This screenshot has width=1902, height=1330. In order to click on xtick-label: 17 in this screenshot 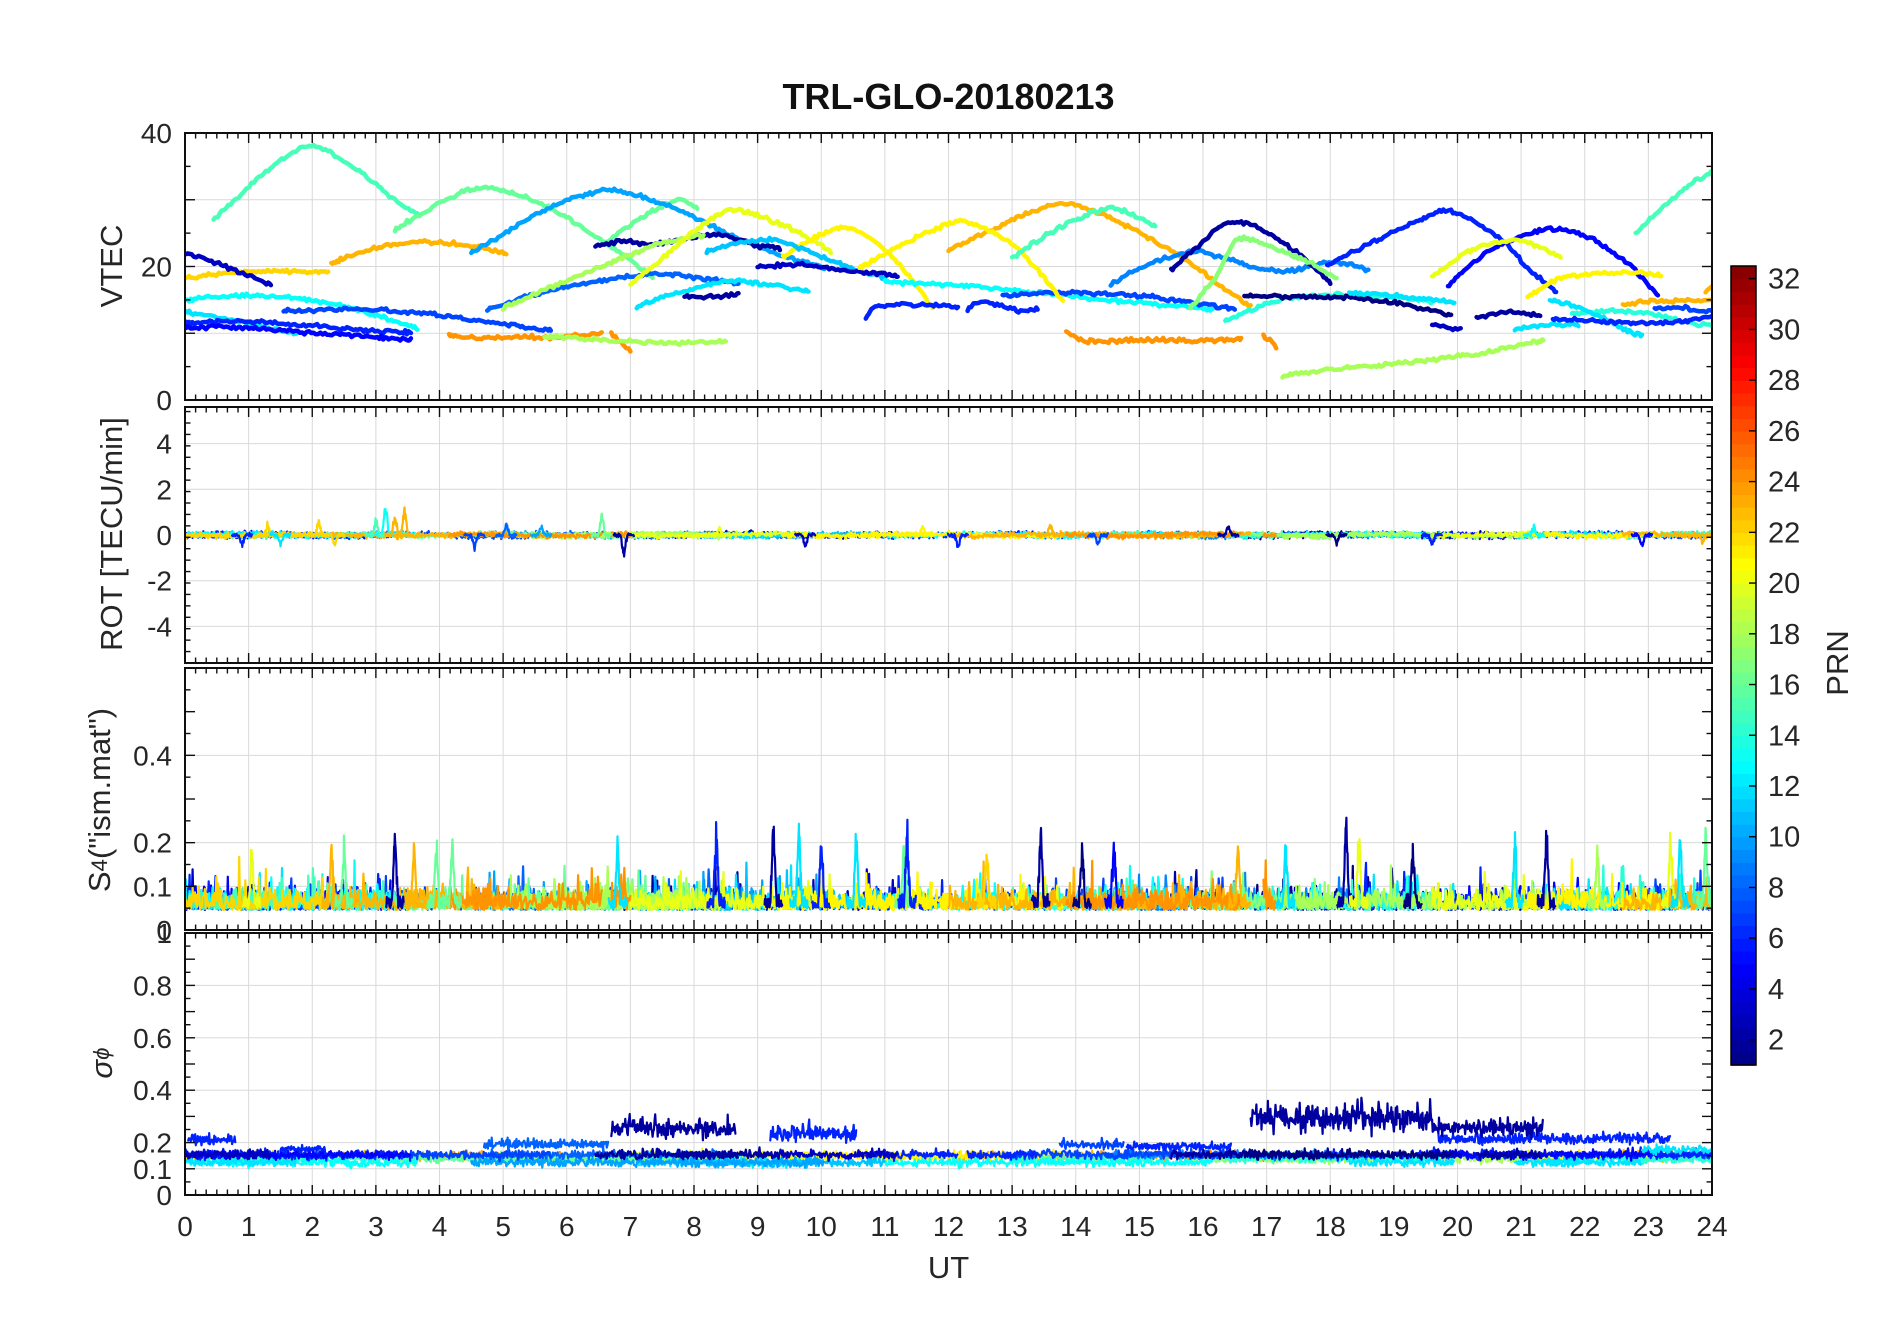, I will do `click(1266, 1226)`.